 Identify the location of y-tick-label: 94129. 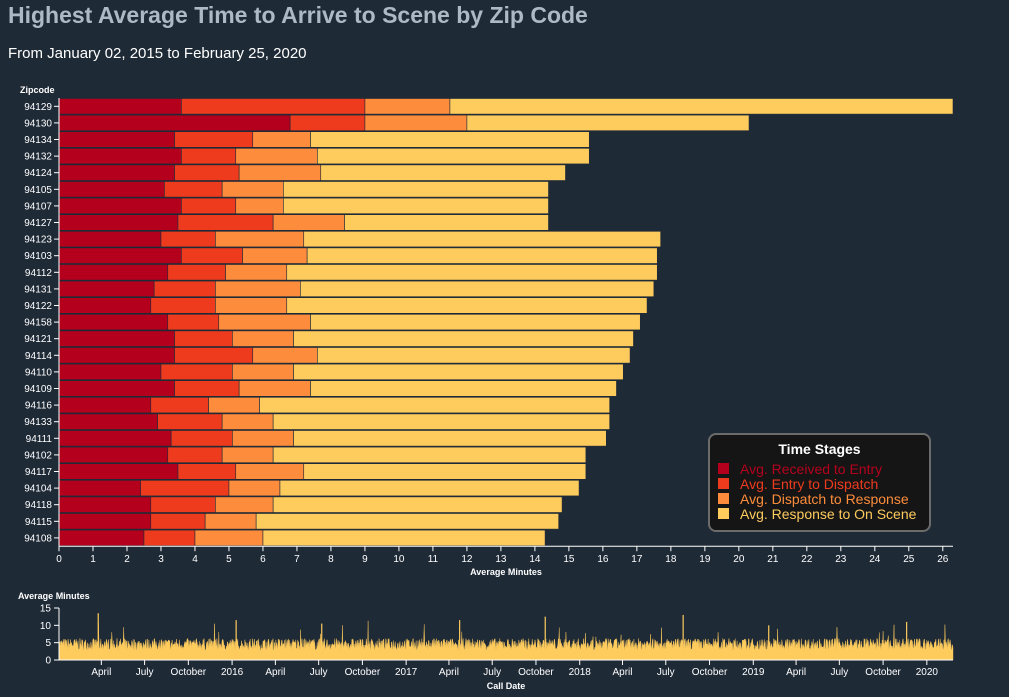
(38, 107).